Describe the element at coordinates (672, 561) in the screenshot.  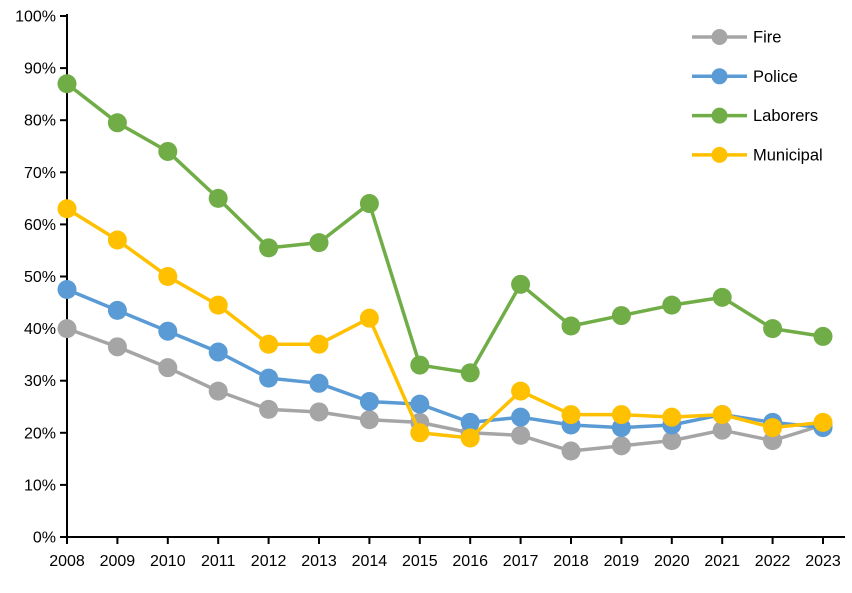
I see `x-tick-label-2020: 2020` at that location.